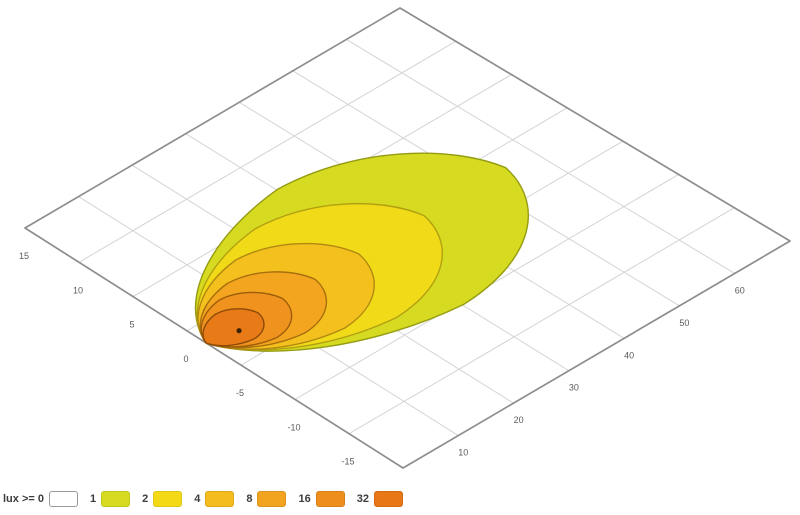  I want to click on distance-tick-label: 20, so click(519, 420).